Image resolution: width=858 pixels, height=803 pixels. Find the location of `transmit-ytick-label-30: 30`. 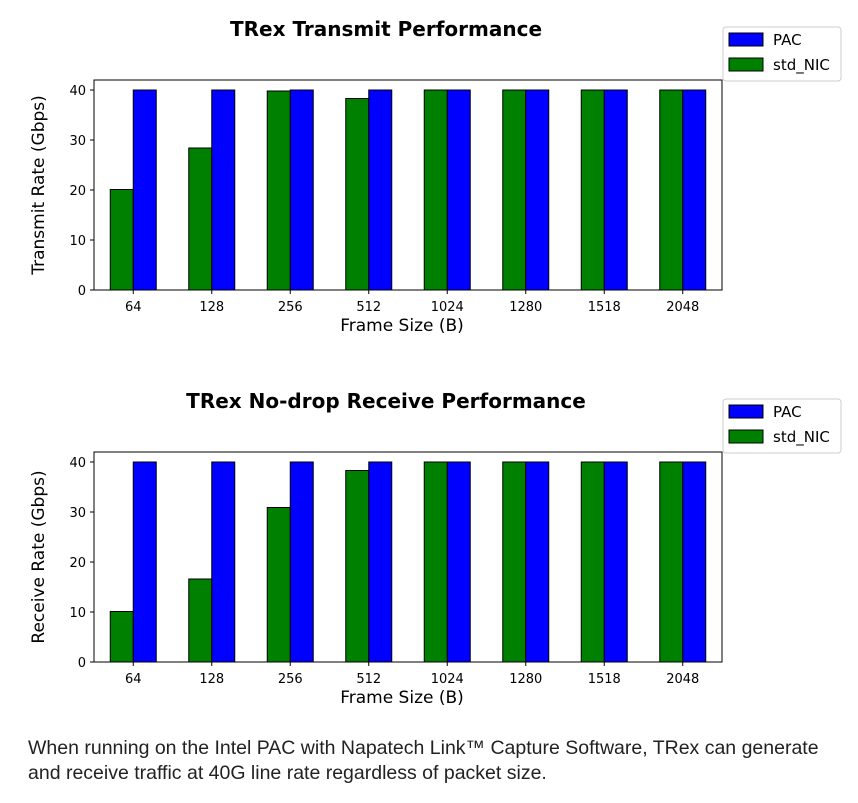

transmit-ytick-label-30: 30 is located at coordinates (77, 141).